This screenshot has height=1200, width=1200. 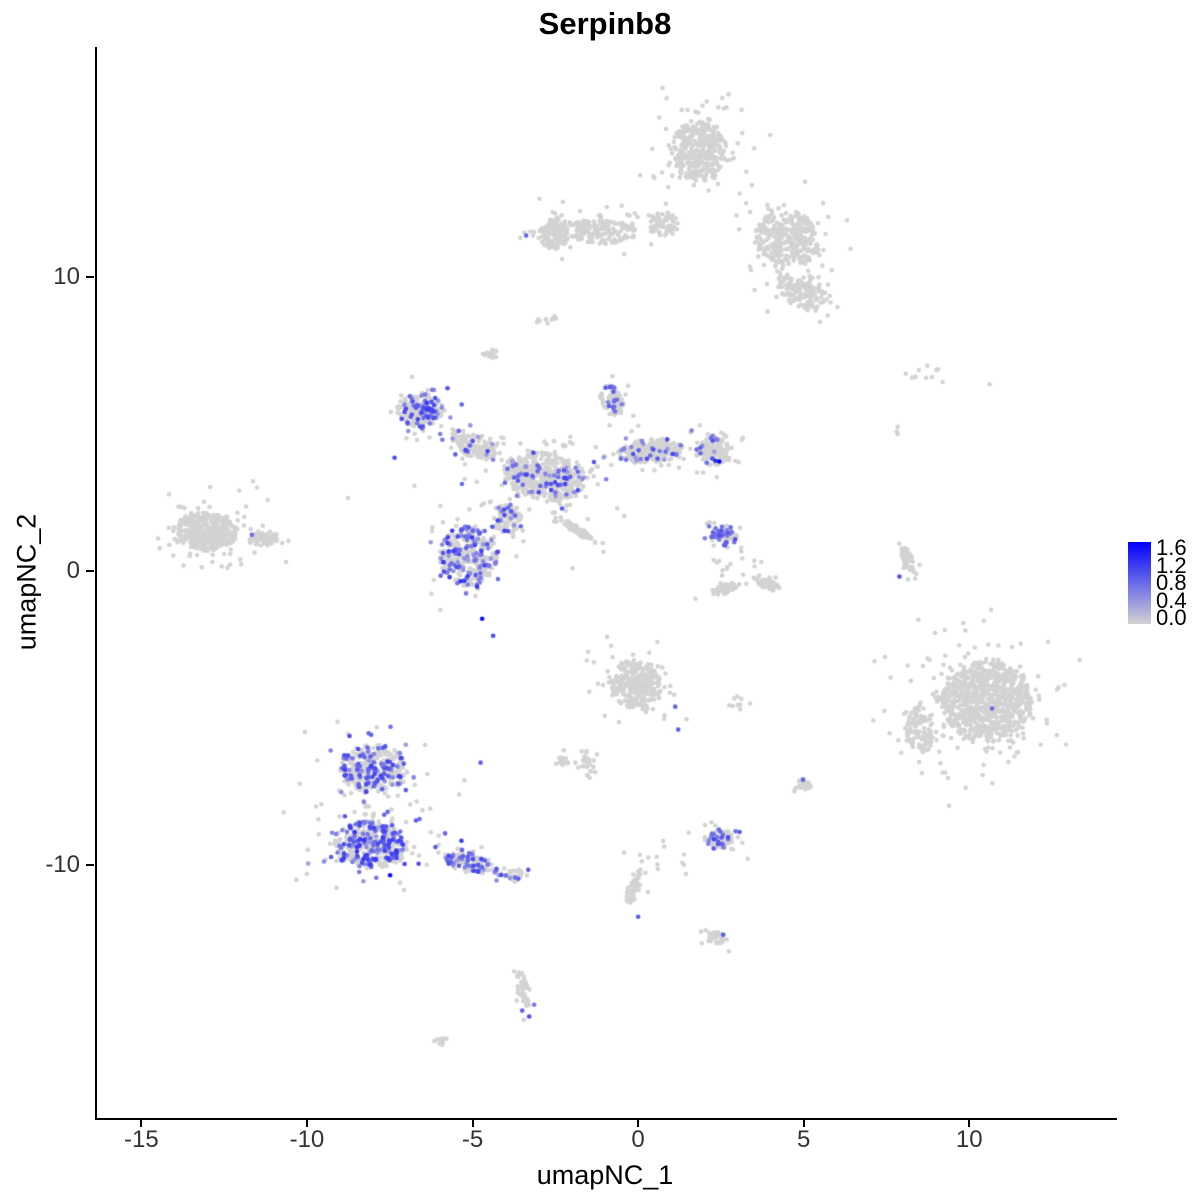 What do you see at coordinates (26, 582) in the screenshot?
I see `y-axis-title: umapNC_2` at bounding box center [26, 582].